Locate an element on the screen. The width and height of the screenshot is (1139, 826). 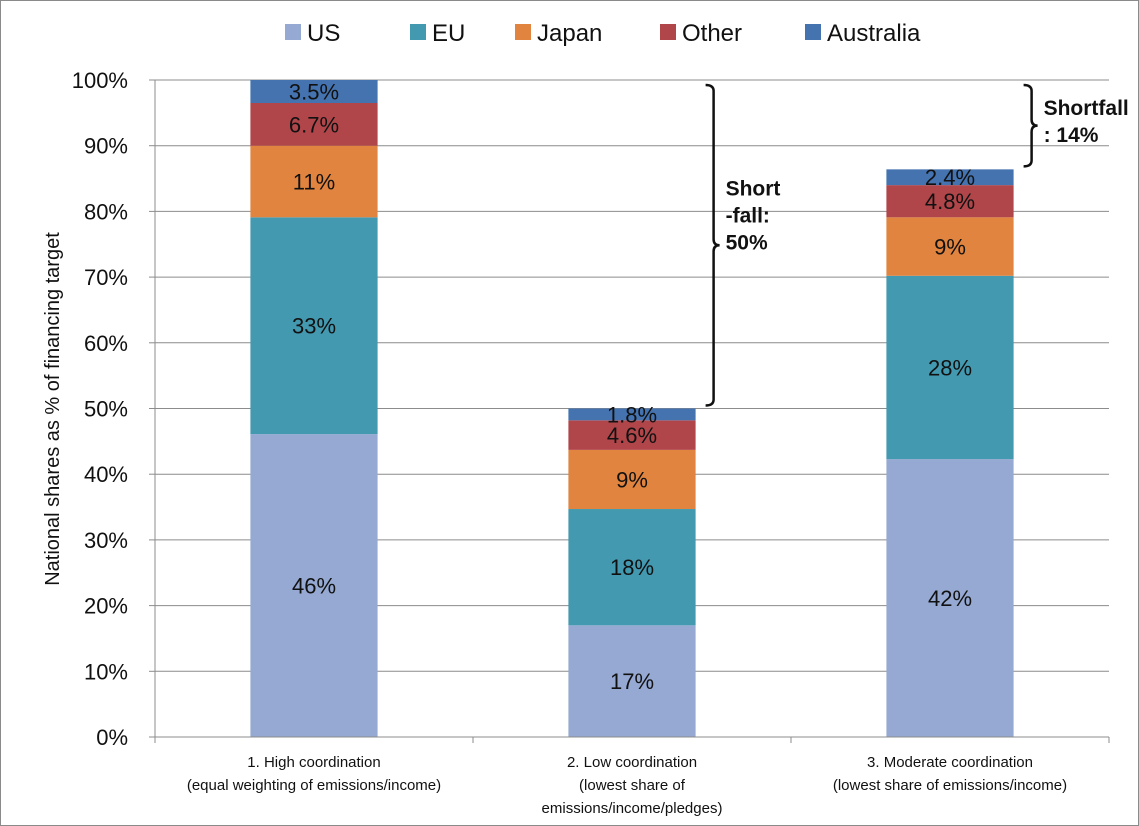
data-label-japan: 11% is located at coordinates (314, 182).